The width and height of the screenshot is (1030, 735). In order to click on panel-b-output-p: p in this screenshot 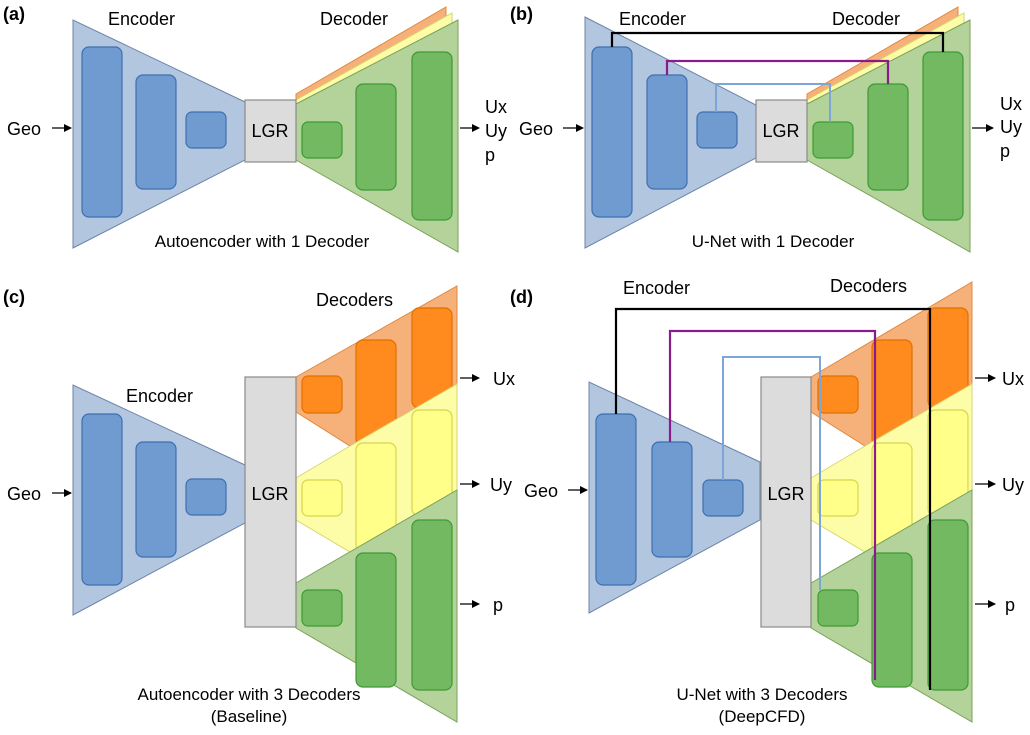, I will do `click(1005, 151)`.